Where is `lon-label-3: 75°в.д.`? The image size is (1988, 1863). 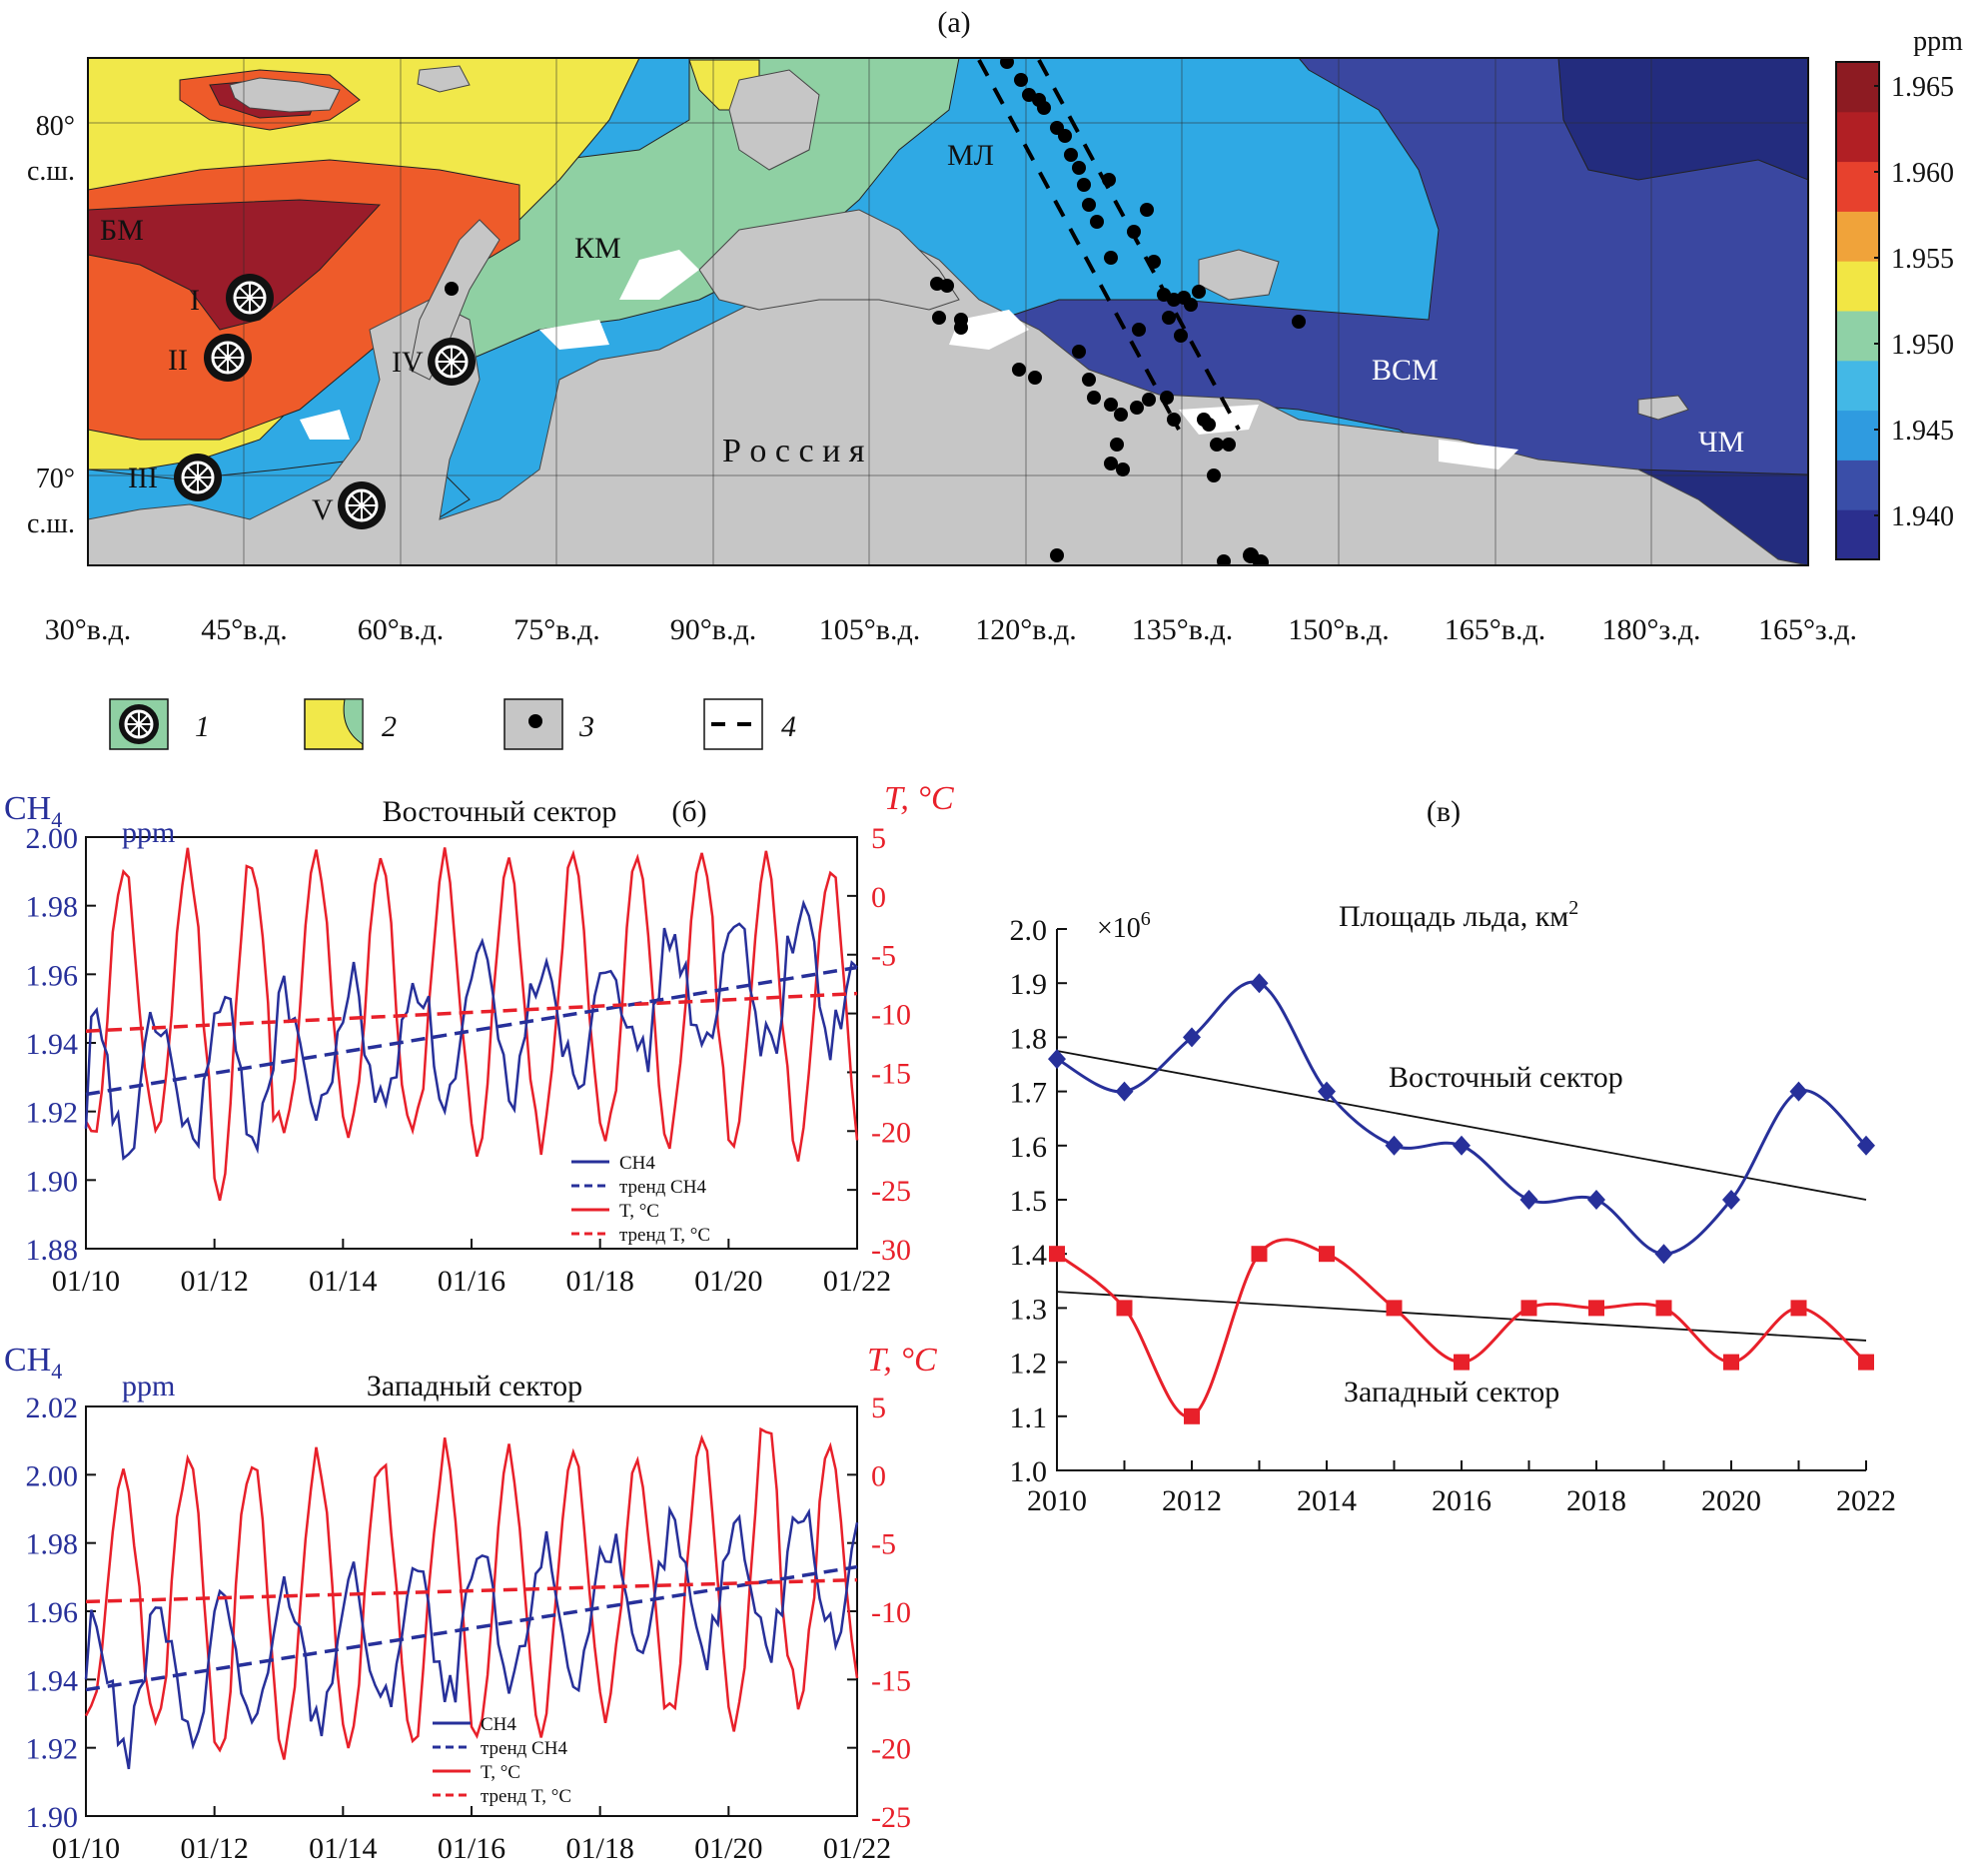 lon-label-3: 75°в.д. is located at coordinates (556, 629).